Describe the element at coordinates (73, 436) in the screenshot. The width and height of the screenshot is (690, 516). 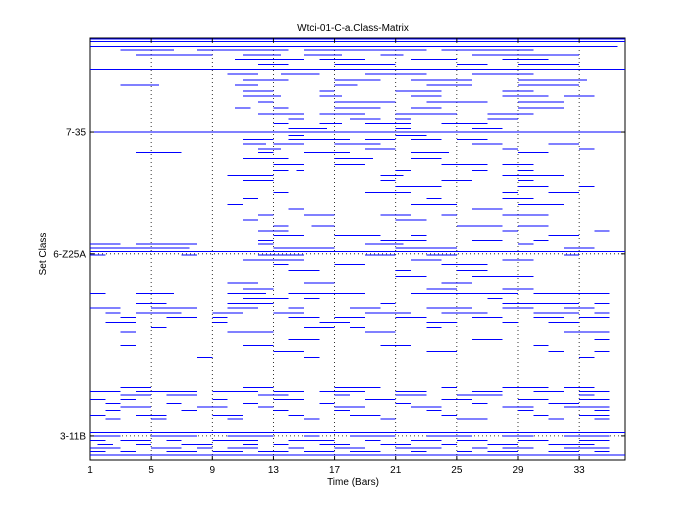
I see `y-tick-label: 3-11B` at that location.